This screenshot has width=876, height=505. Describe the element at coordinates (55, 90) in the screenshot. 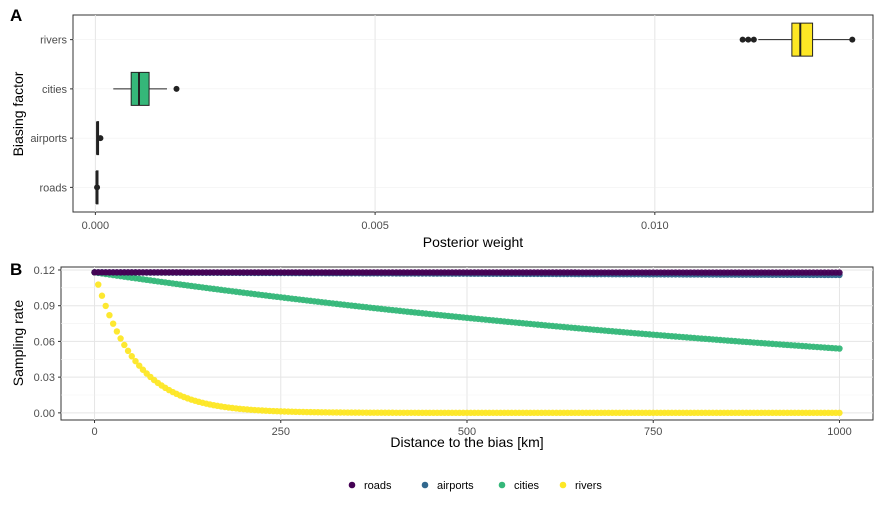

I see `panel-a-y-tick-label: cities` at that location.